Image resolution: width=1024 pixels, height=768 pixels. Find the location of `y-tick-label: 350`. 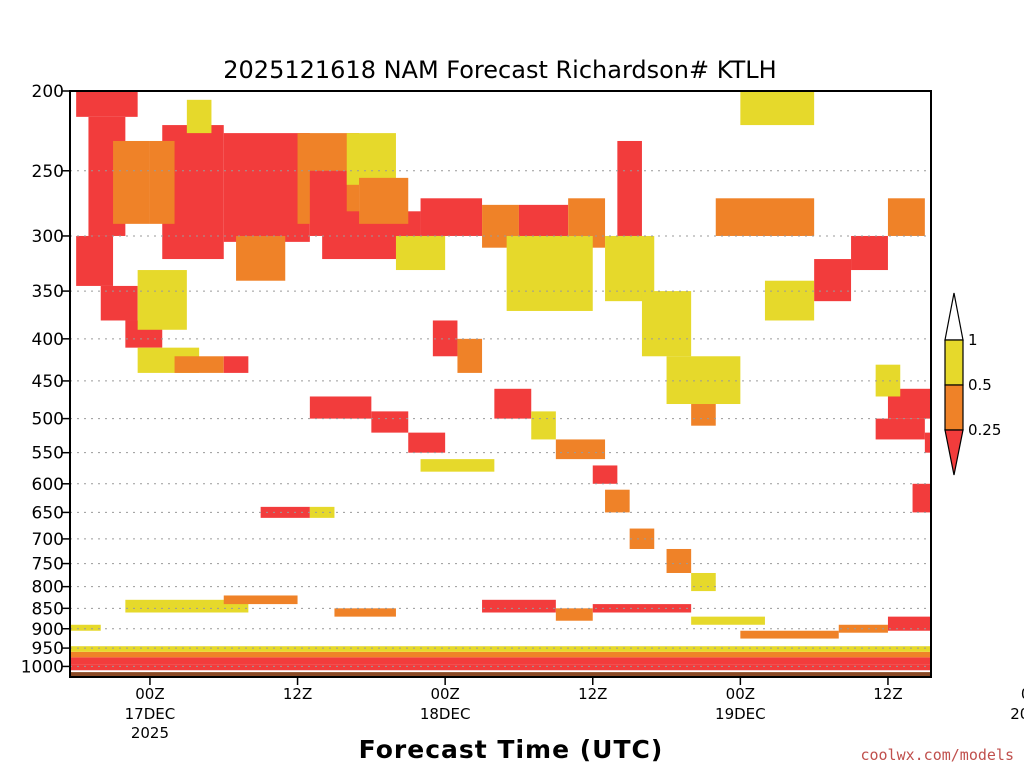

y-tick-label: 350 is located at coordinates (48, 292).